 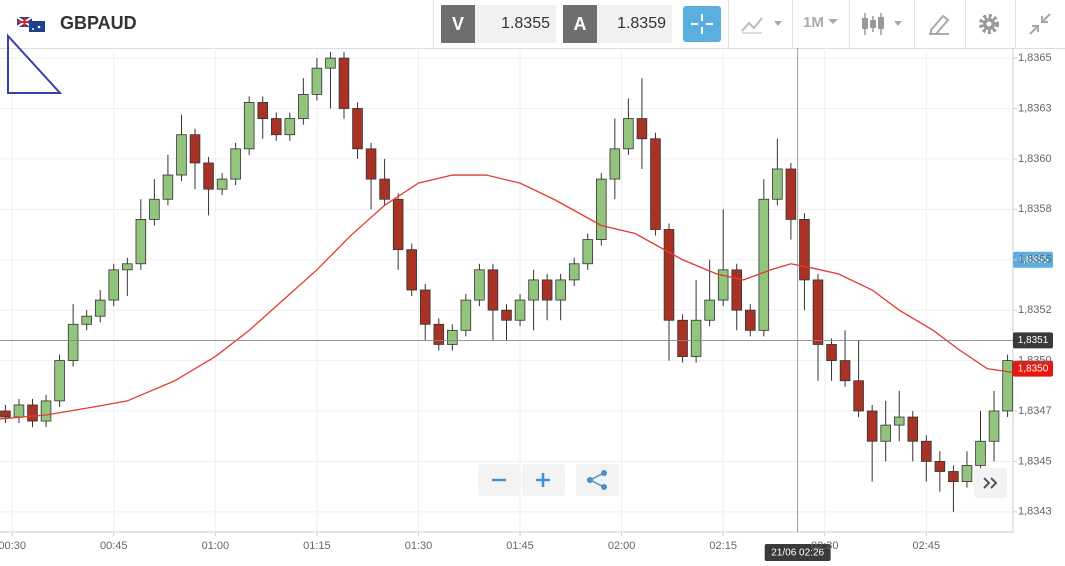 What do you see at coordinates (515, 24) in the screenshot?
I see `bid-price: 1.8355` at bounding box center [515, 24].